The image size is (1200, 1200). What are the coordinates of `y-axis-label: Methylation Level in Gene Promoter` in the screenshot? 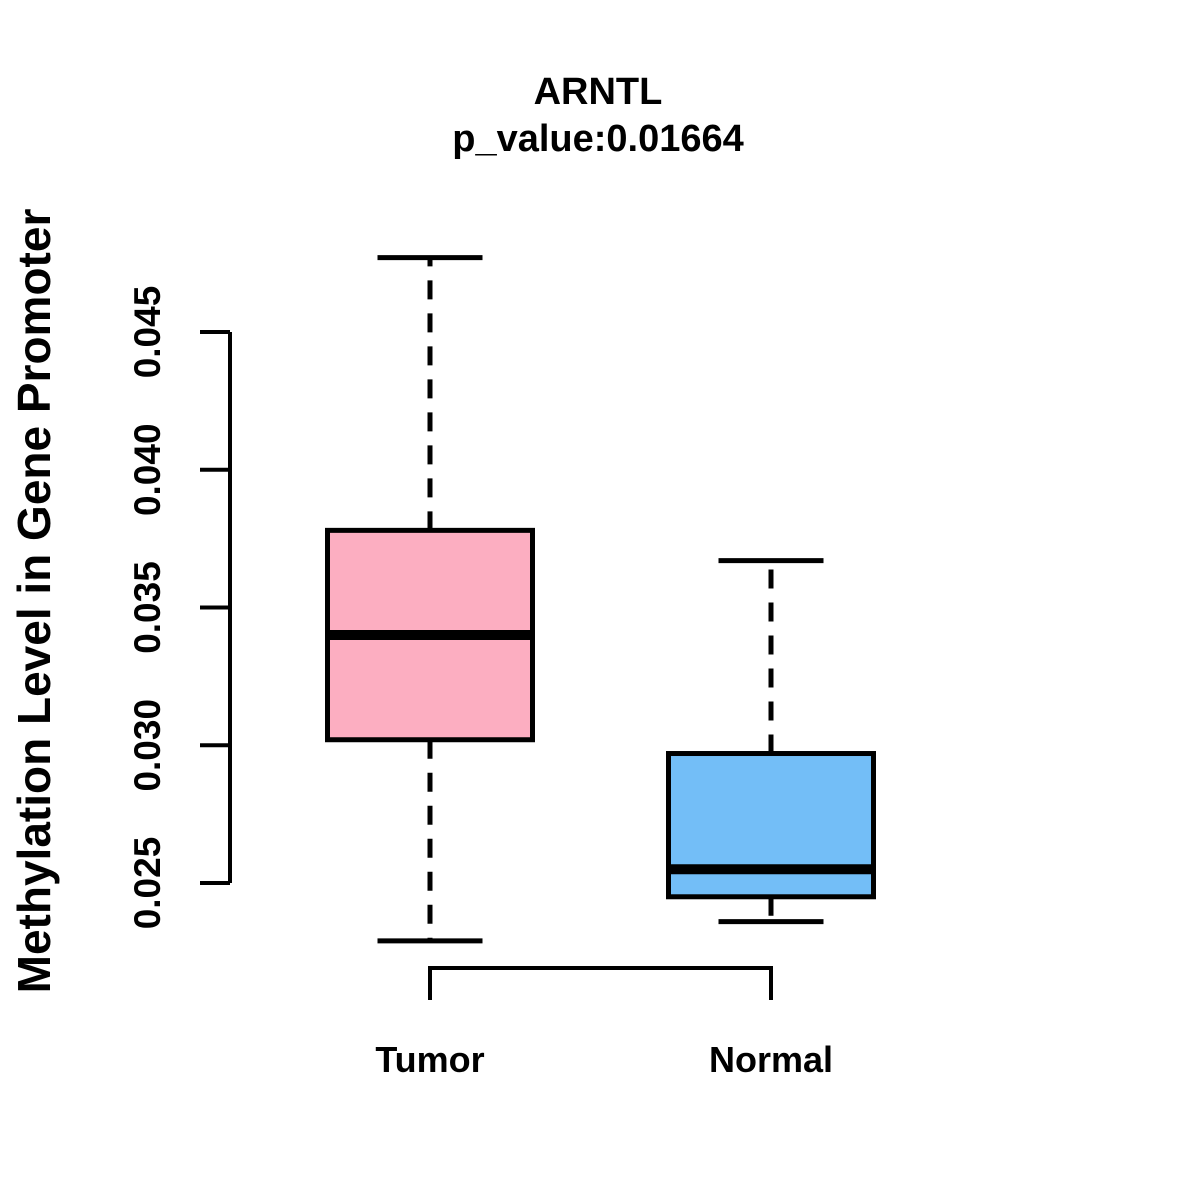 It's located at (34, 601).